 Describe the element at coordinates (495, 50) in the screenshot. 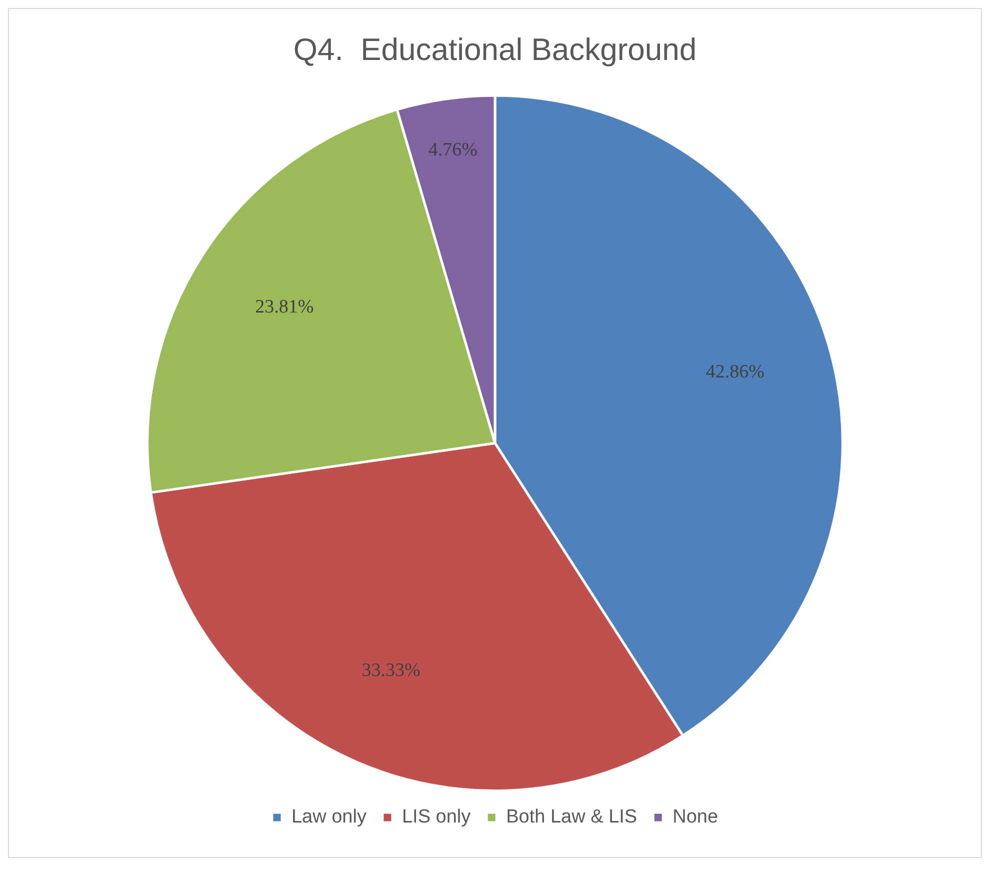

I see `chart-title: Q4. Educational Background` at that location.